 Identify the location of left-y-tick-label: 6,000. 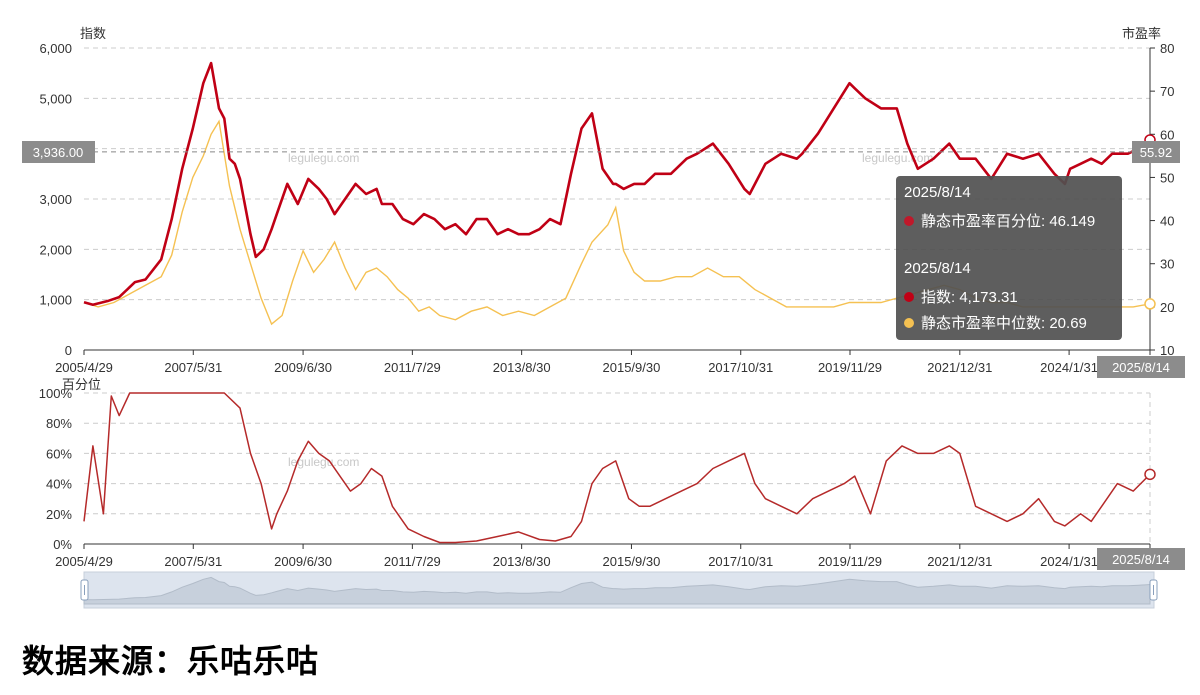
(55, 48).